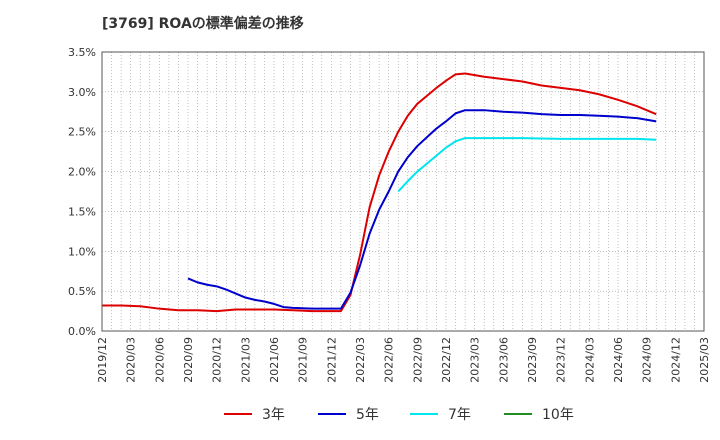  What do you see at coordinates (503, 360) in the screenshot?
I see `x-tick-label: 2023/06` at bounding box center [503, 360].